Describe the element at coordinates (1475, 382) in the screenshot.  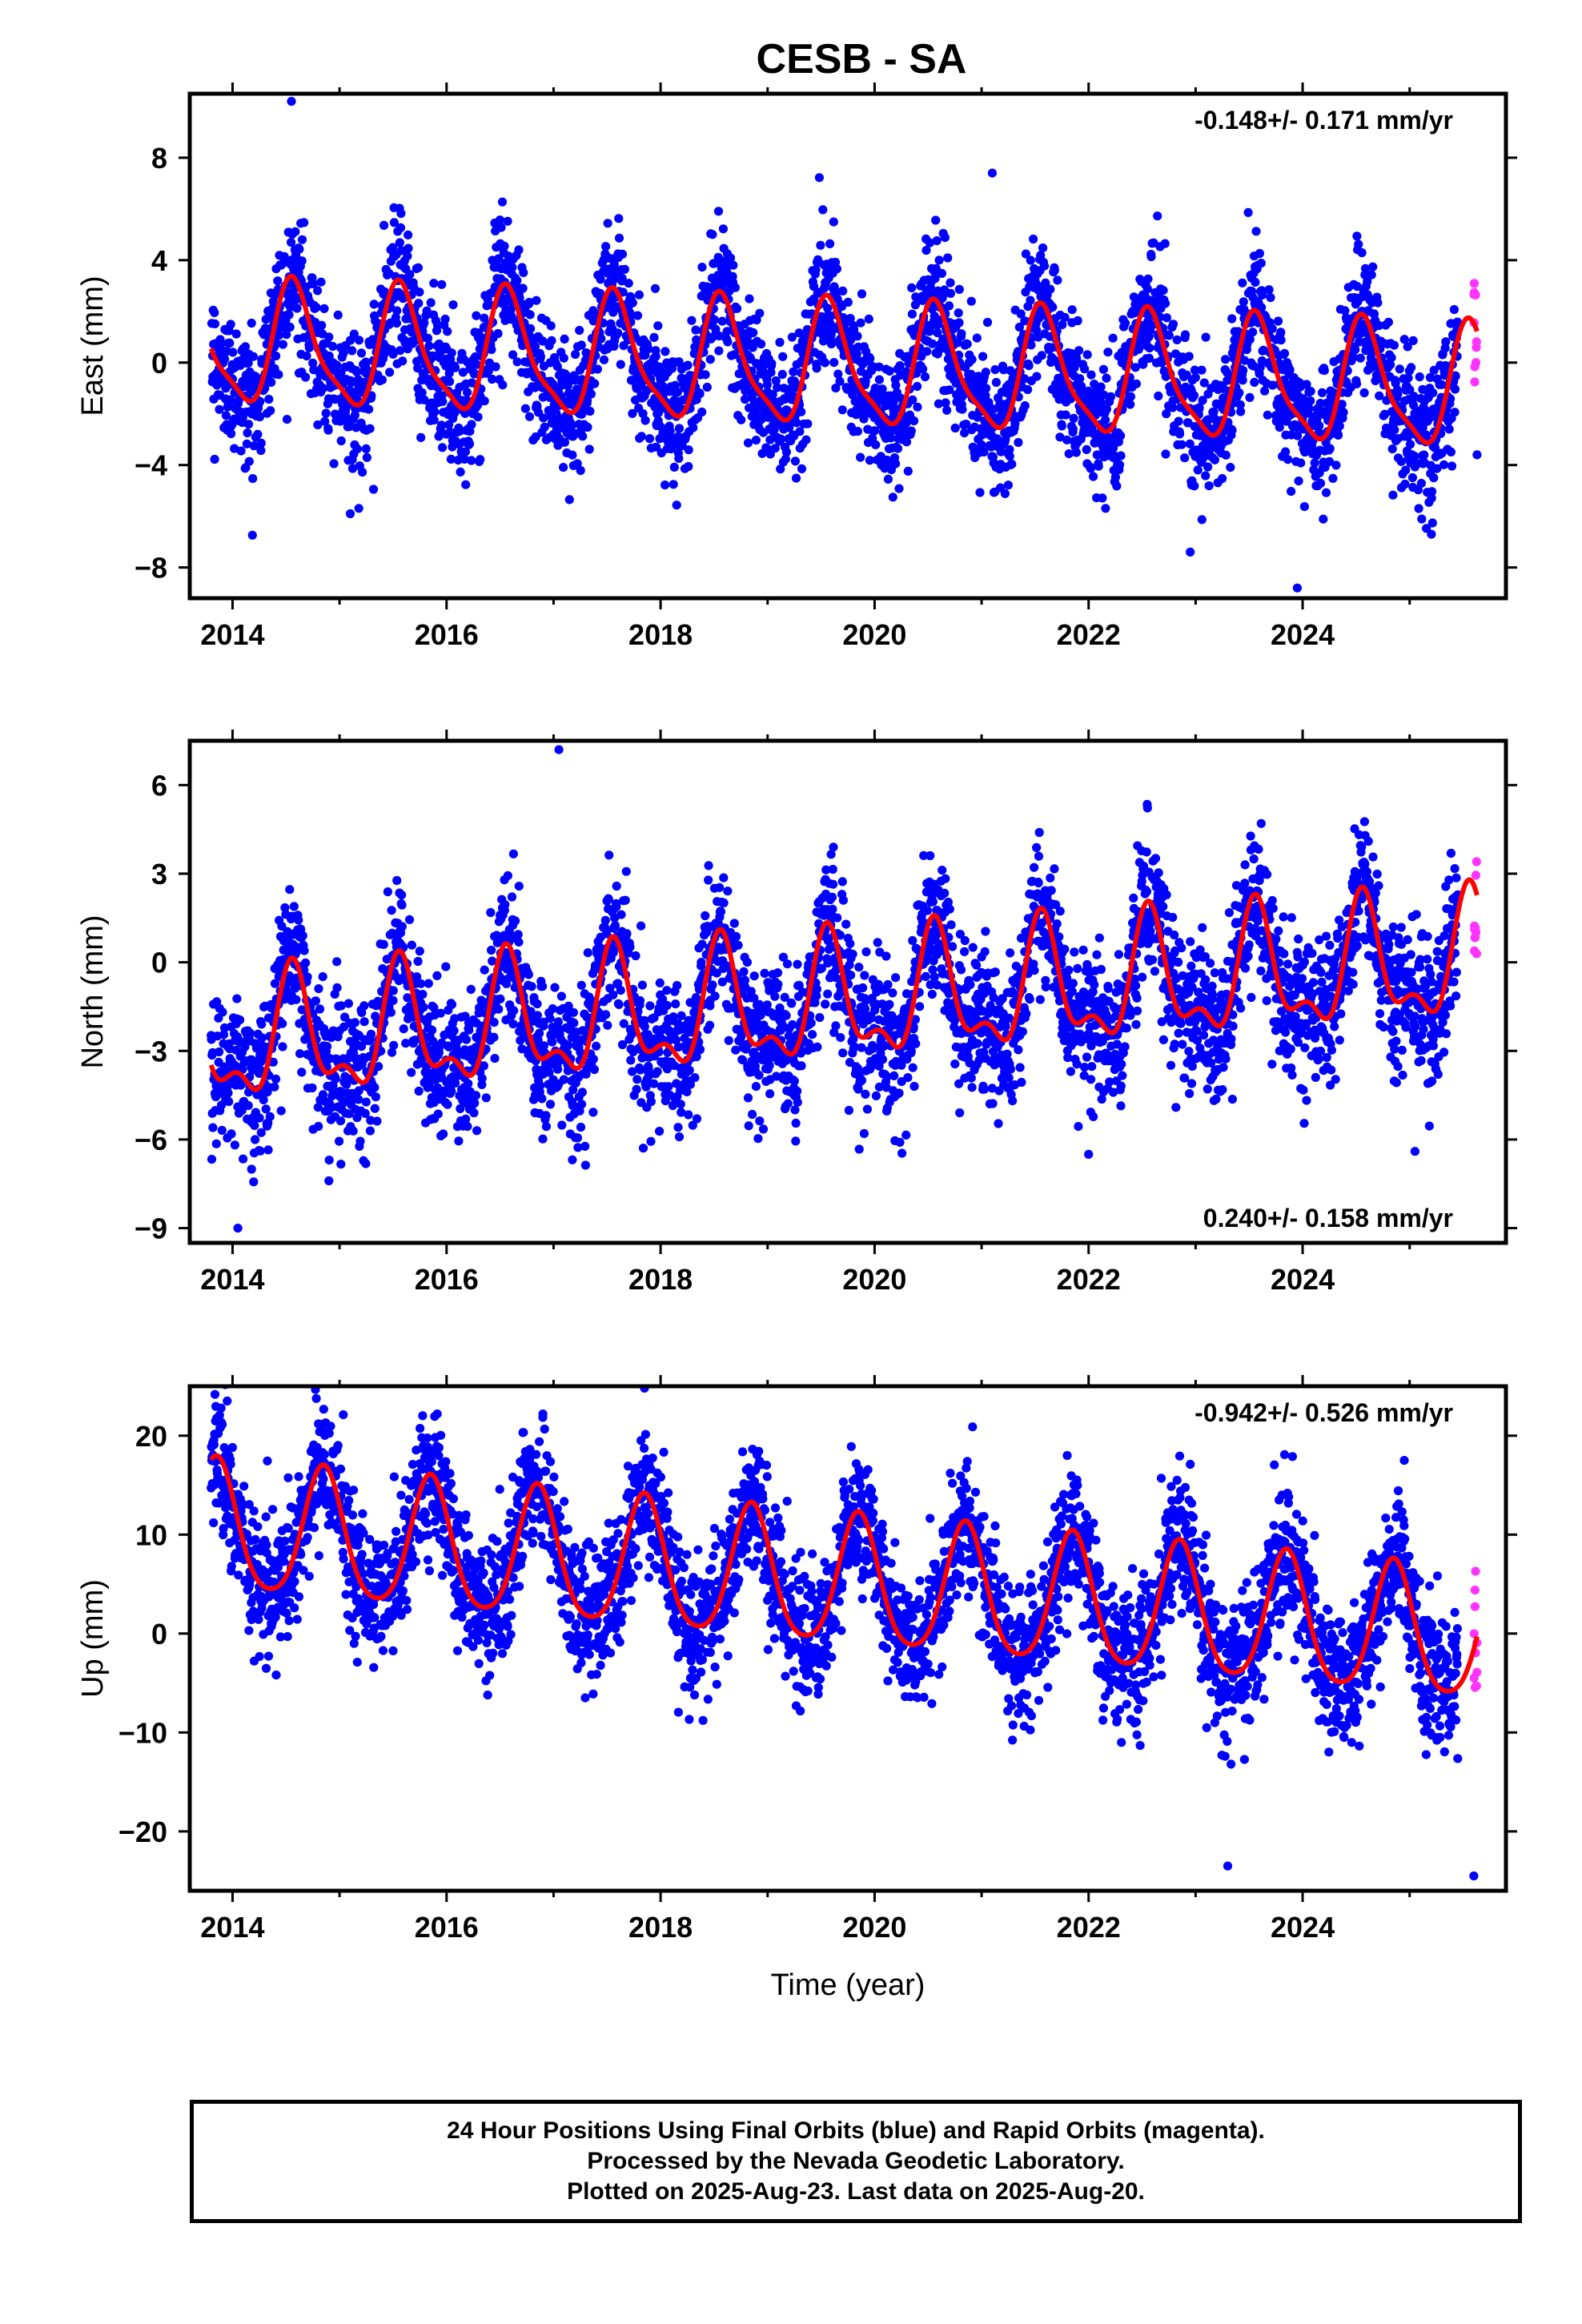
I see `rapid-point` at that location.